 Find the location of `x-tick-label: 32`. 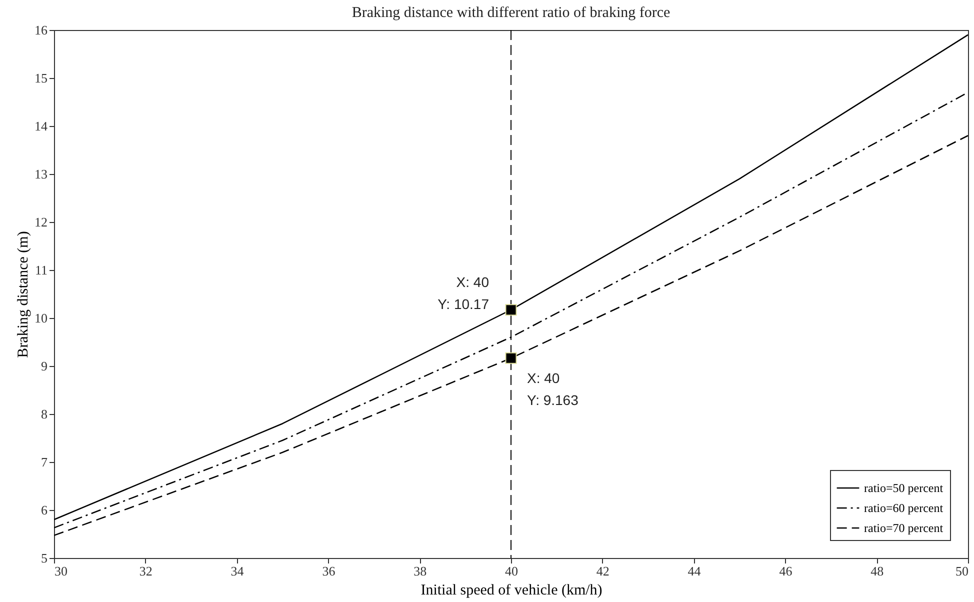

x-tick-label: 32 is located at coordinates (145, 571).